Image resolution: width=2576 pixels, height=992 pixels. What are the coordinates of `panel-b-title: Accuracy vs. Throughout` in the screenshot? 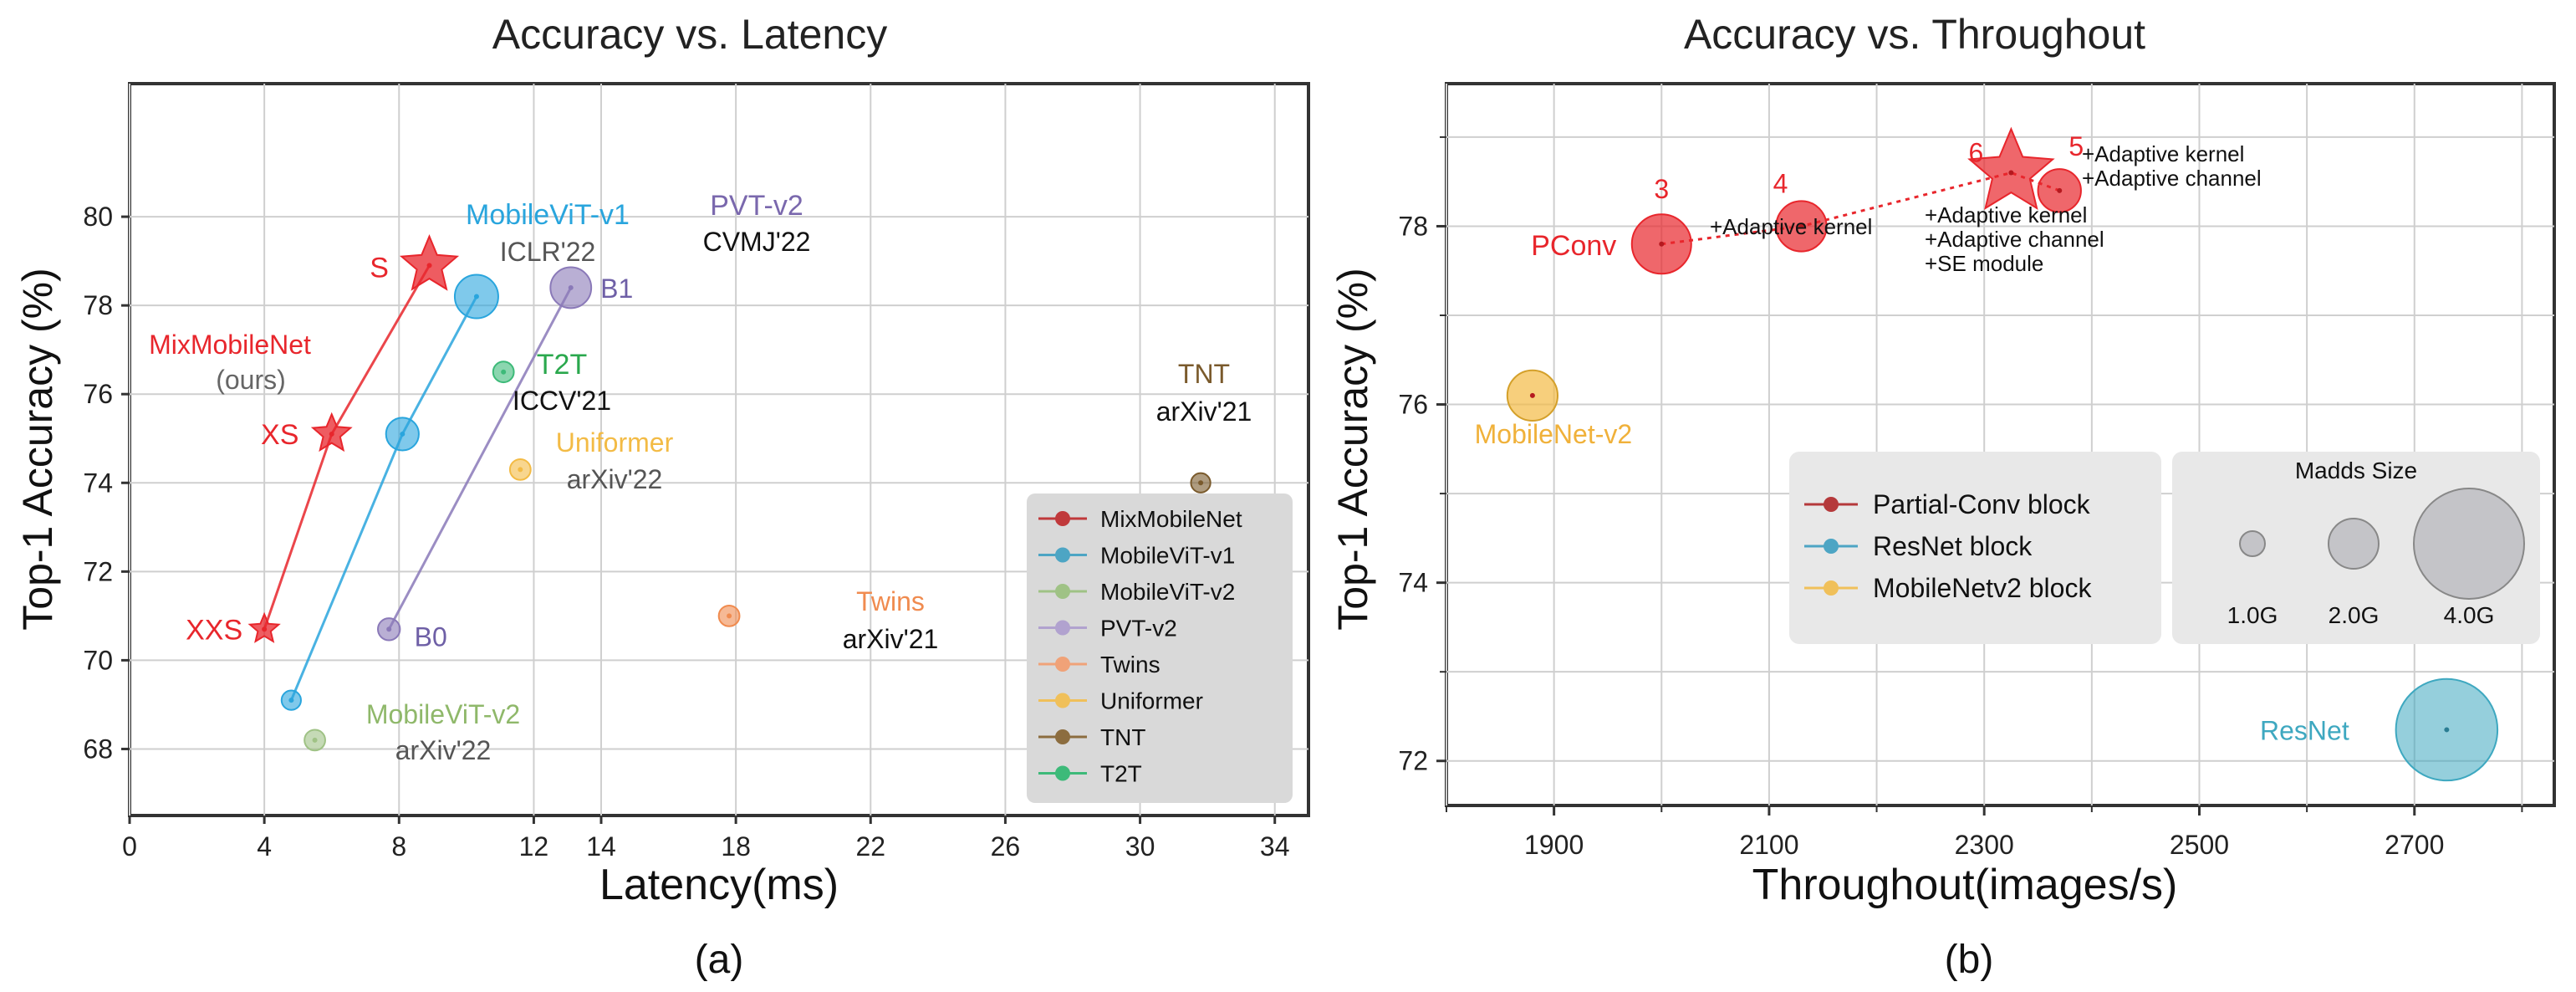 It's located at (1914, 34).